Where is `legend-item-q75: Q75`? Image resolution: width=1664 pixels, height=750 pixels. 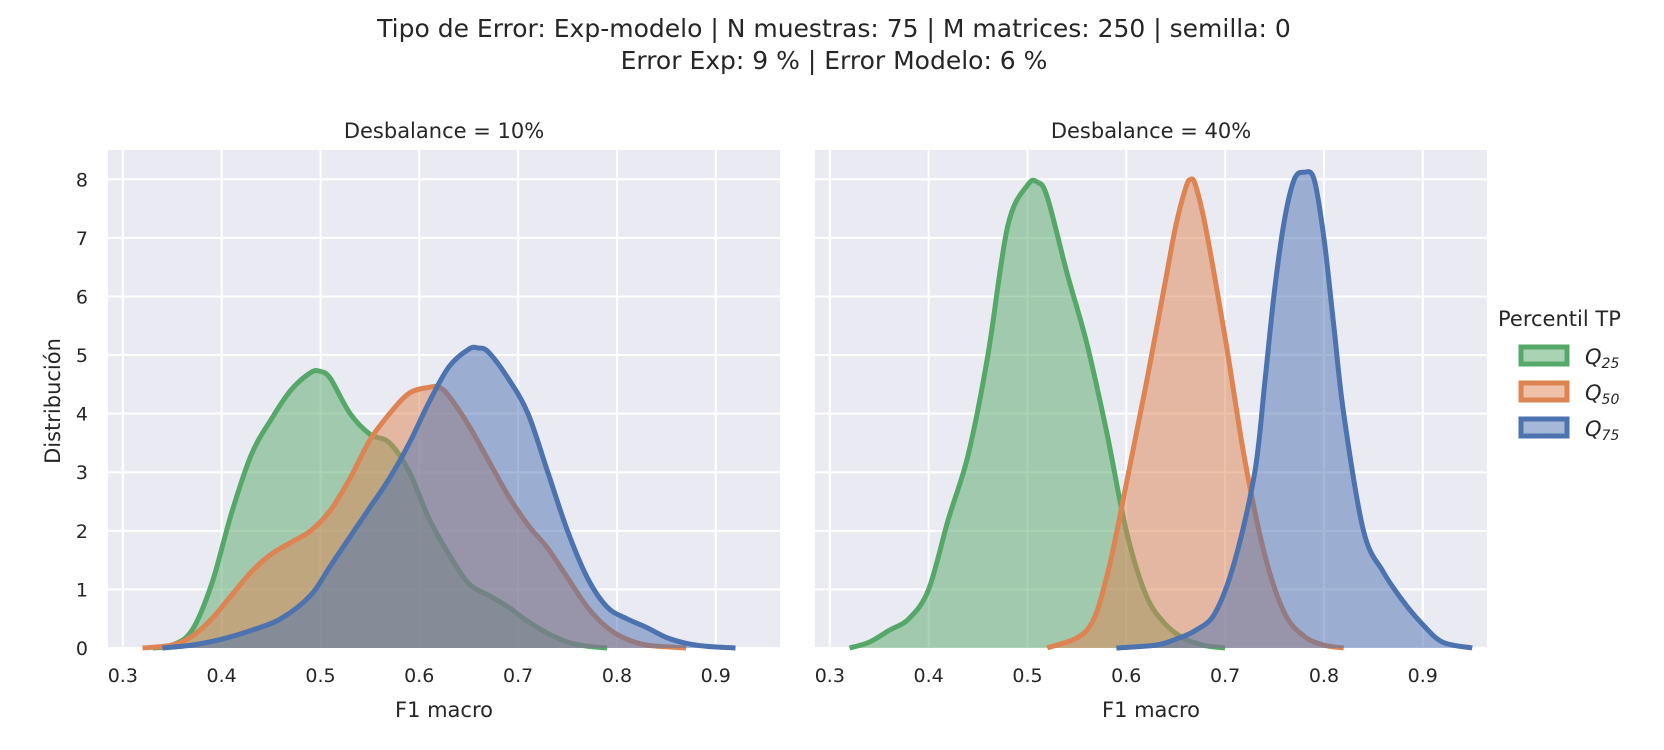
legend-item-q75: Q75 is located at coordinates (1568, 430).